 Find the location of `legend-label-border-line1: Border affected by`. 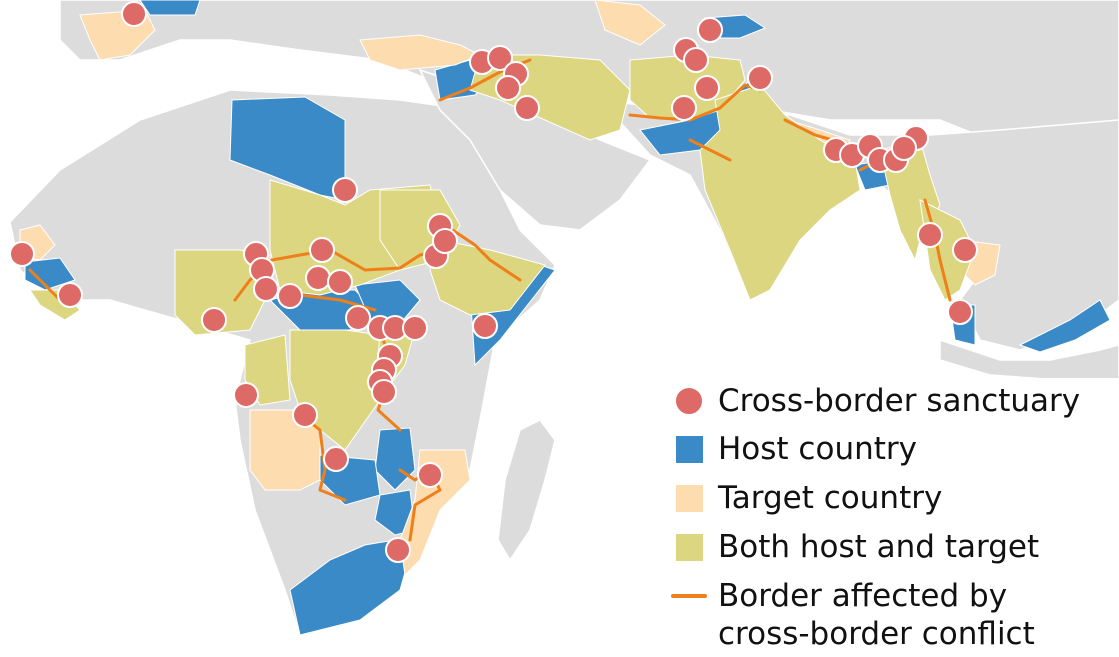

legend-label-border-line1: Border affected by is located at coordinates (863, 596).